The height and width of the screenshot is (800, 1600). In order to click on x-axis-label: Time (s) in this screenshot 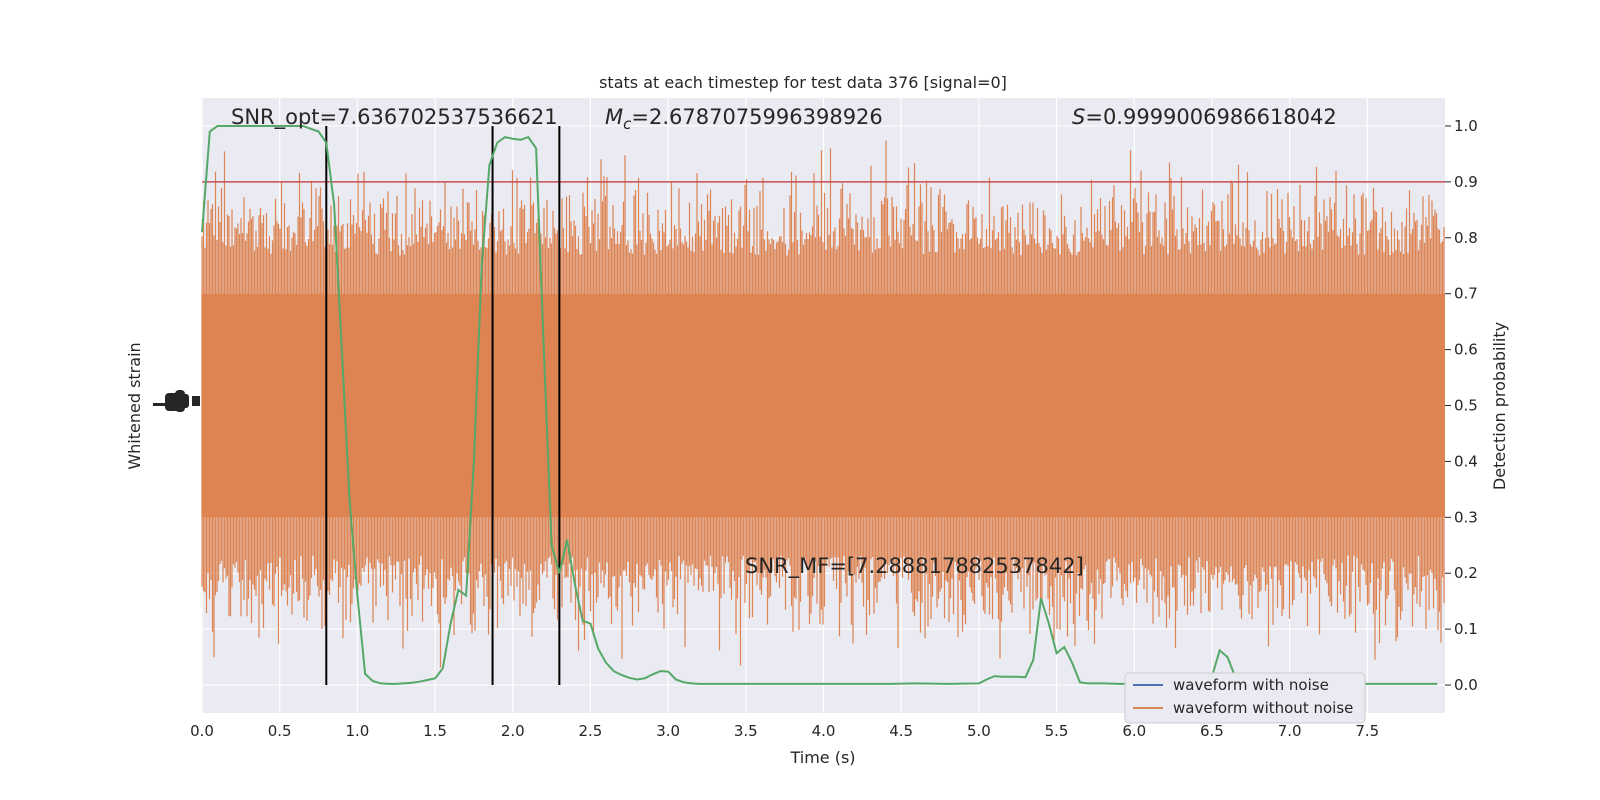, I will do `click(822, 757)`.